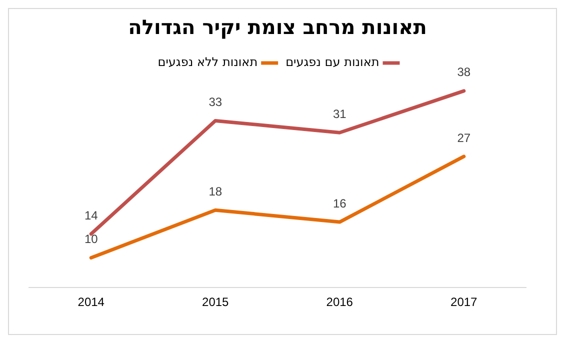 The height and width of the screenshot is (343, 565). Describe the element at coordinates (339, 203) in the screenshot. I see `data-label: 16` at that location.